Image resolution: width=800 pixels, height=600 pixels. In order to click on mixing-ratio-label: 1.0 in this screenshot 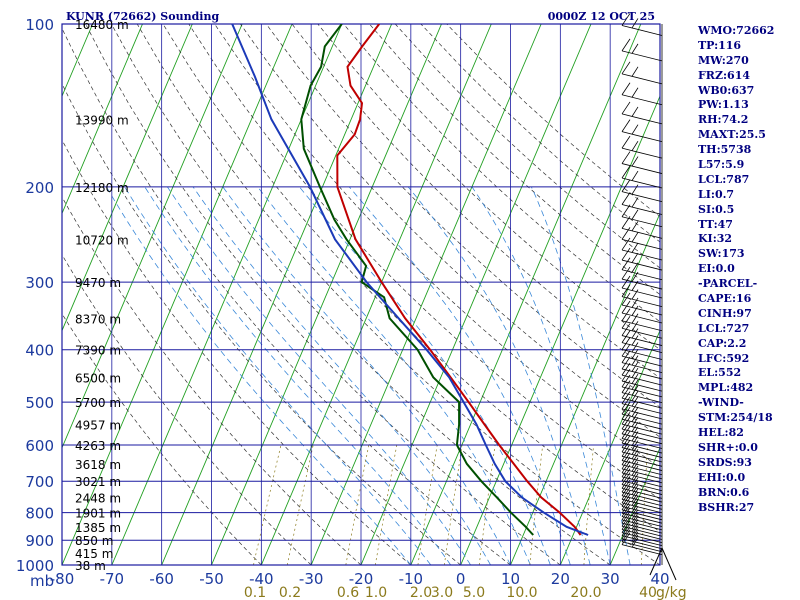, I will do `click(376, 592)`.